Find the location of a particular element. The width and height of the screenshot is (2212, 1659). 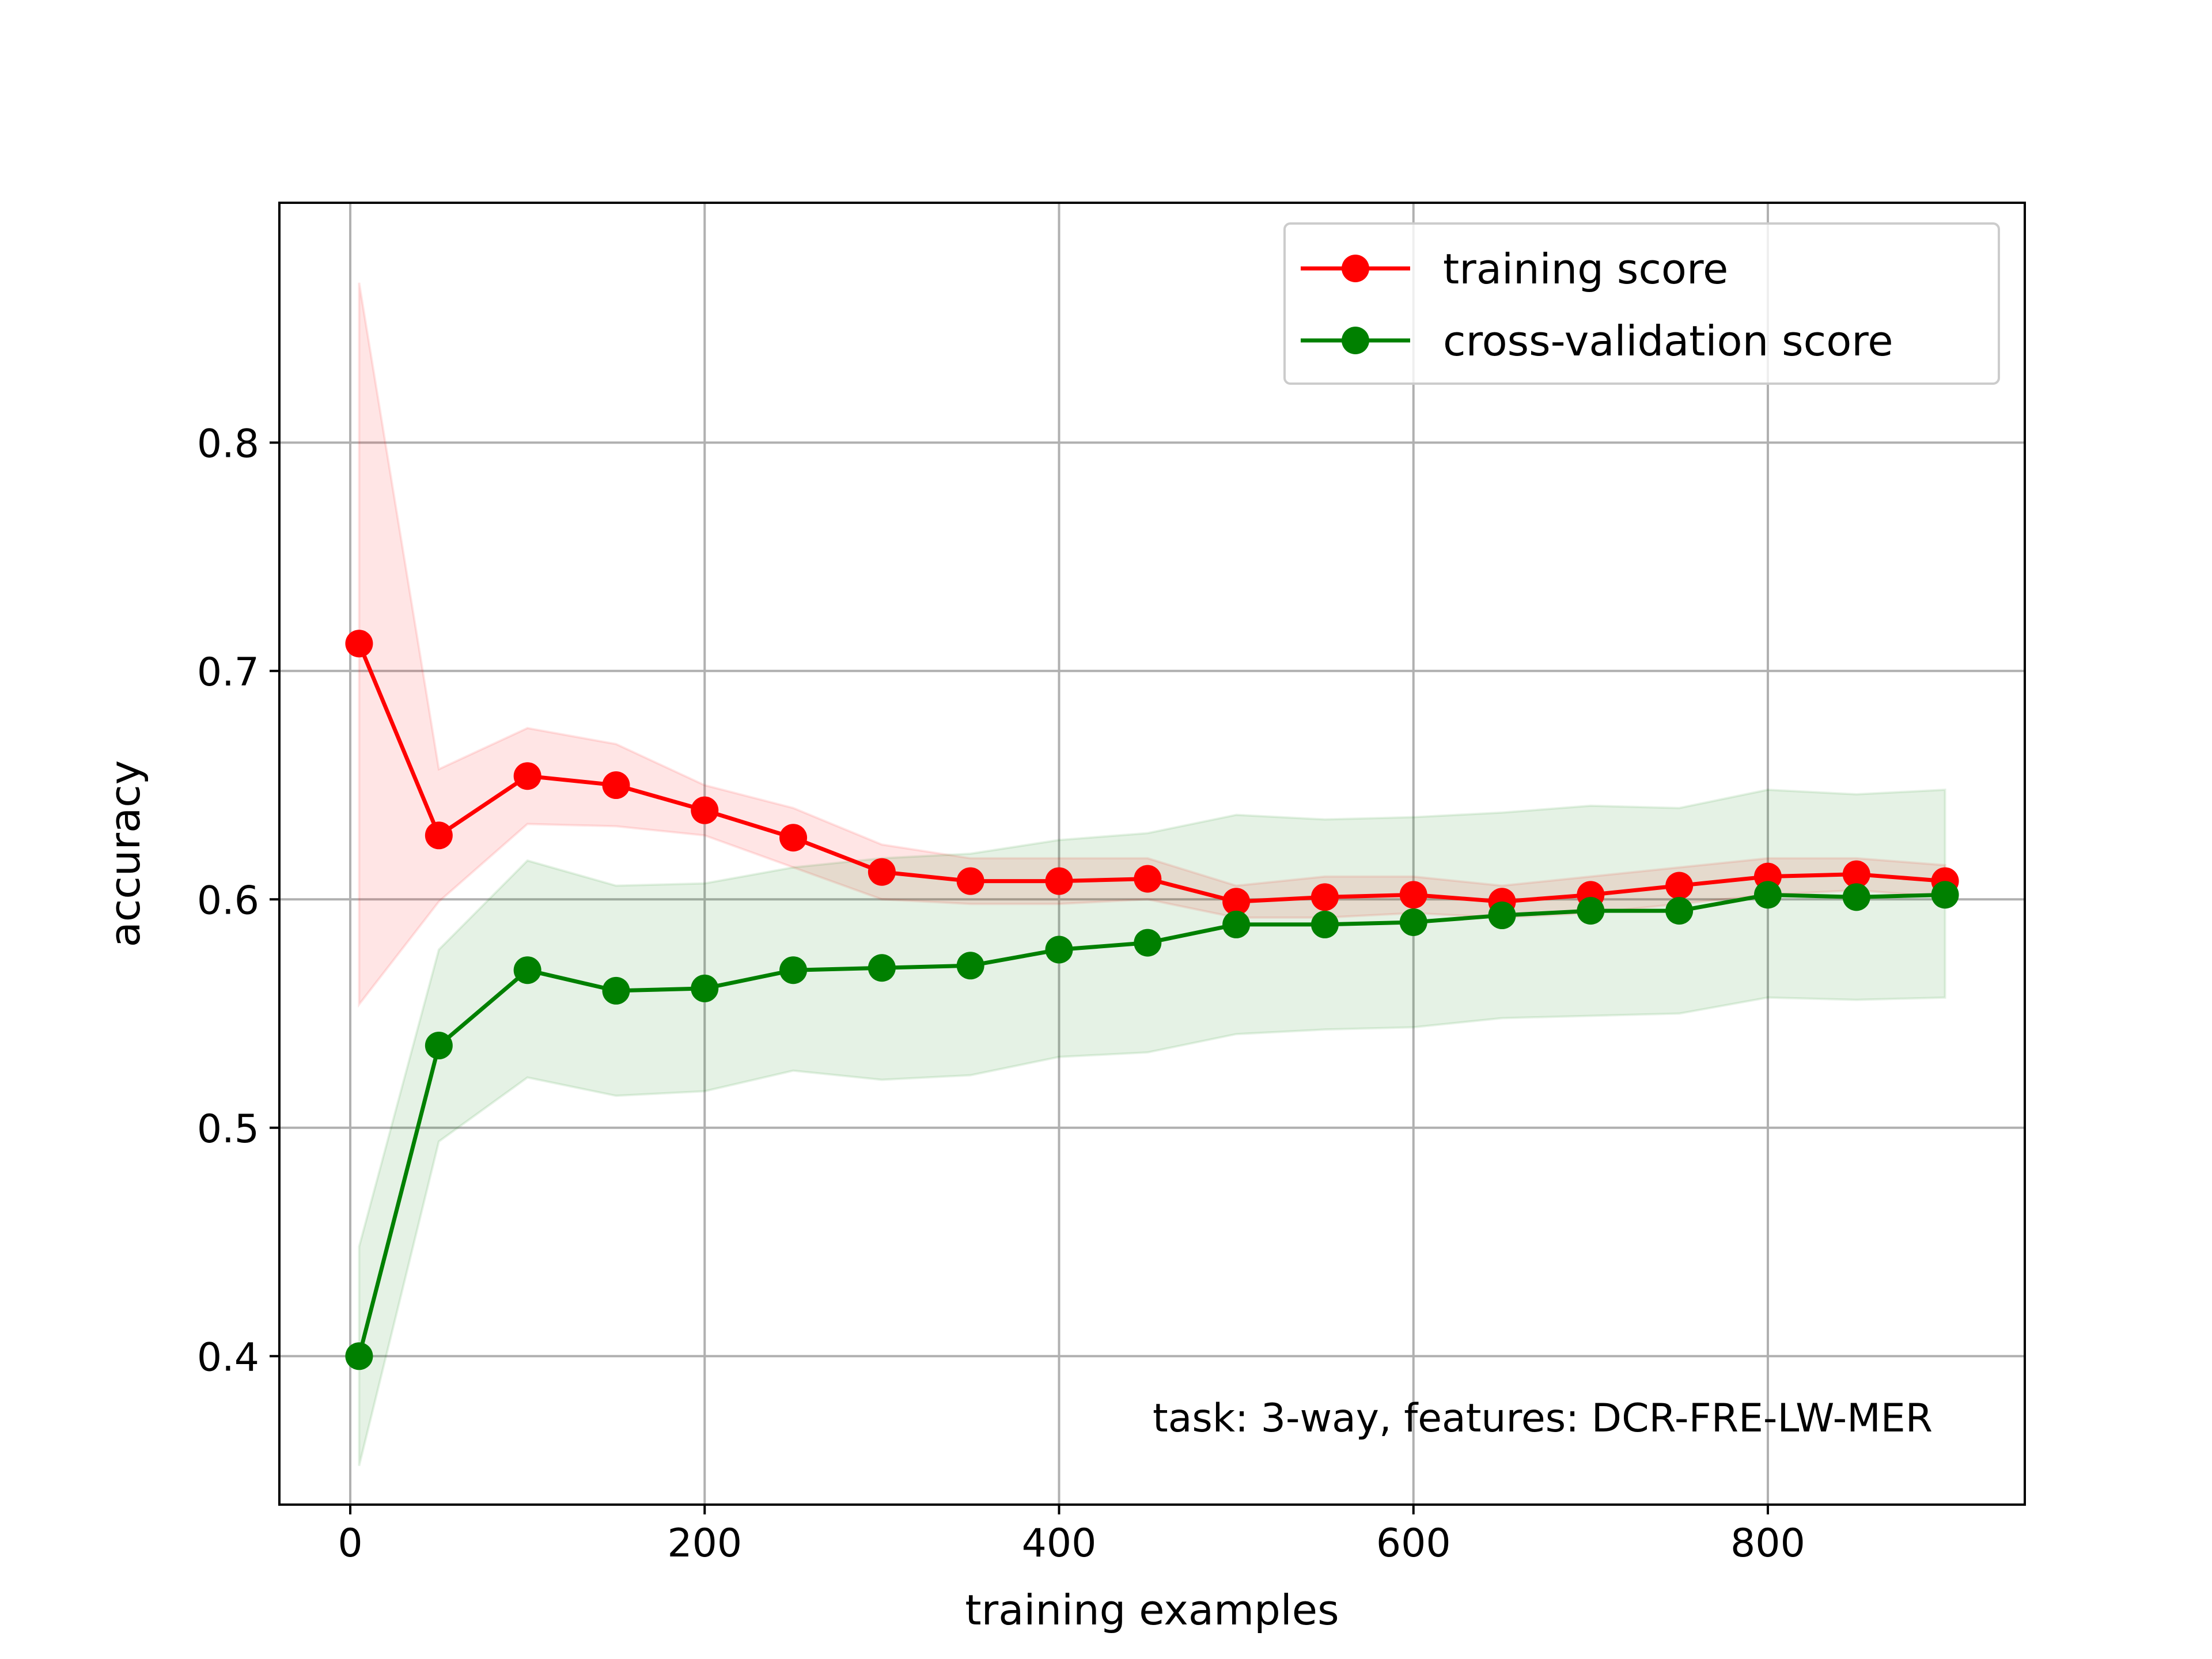

annotation-text: task: 3-way, features: DCR-FRE-LW-MER is located at coordinates (1543, 1418).